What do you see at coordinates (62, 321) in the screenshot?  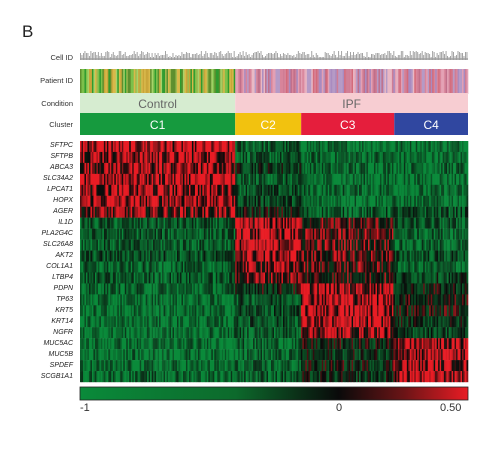 I see `gene-label-krt14: KRT14` at bounding box center [62, 321].